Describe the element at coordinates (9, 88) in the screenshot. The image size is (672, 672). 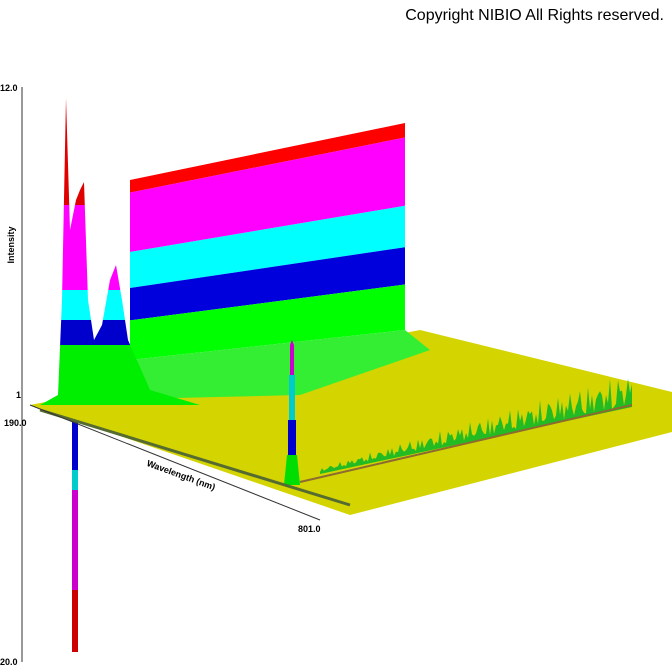
I see `z-top: 12.0` at that location.